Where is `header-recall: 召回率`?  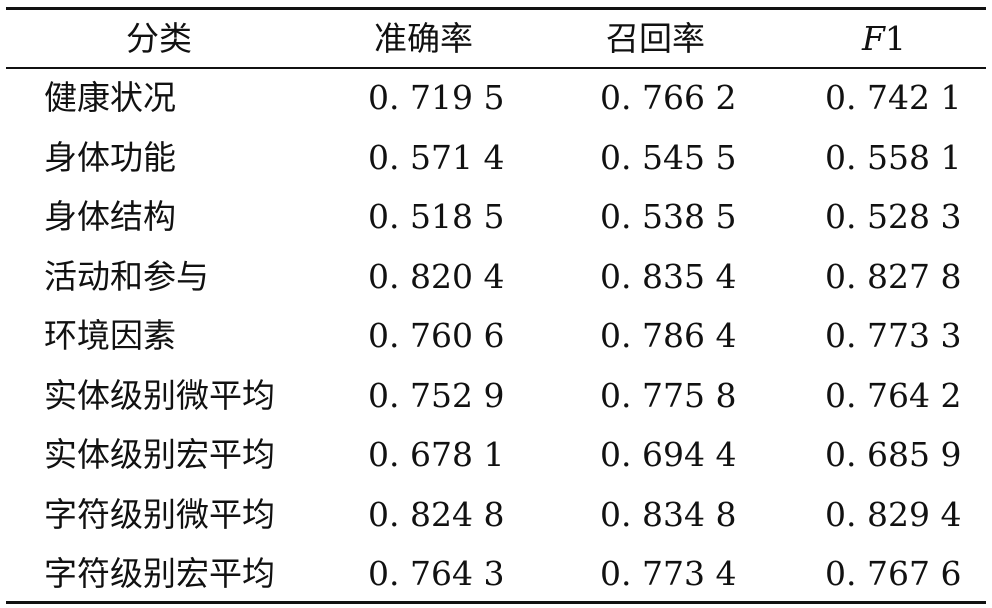 header-recall: 召回率 is located at coordinates (655, 38).